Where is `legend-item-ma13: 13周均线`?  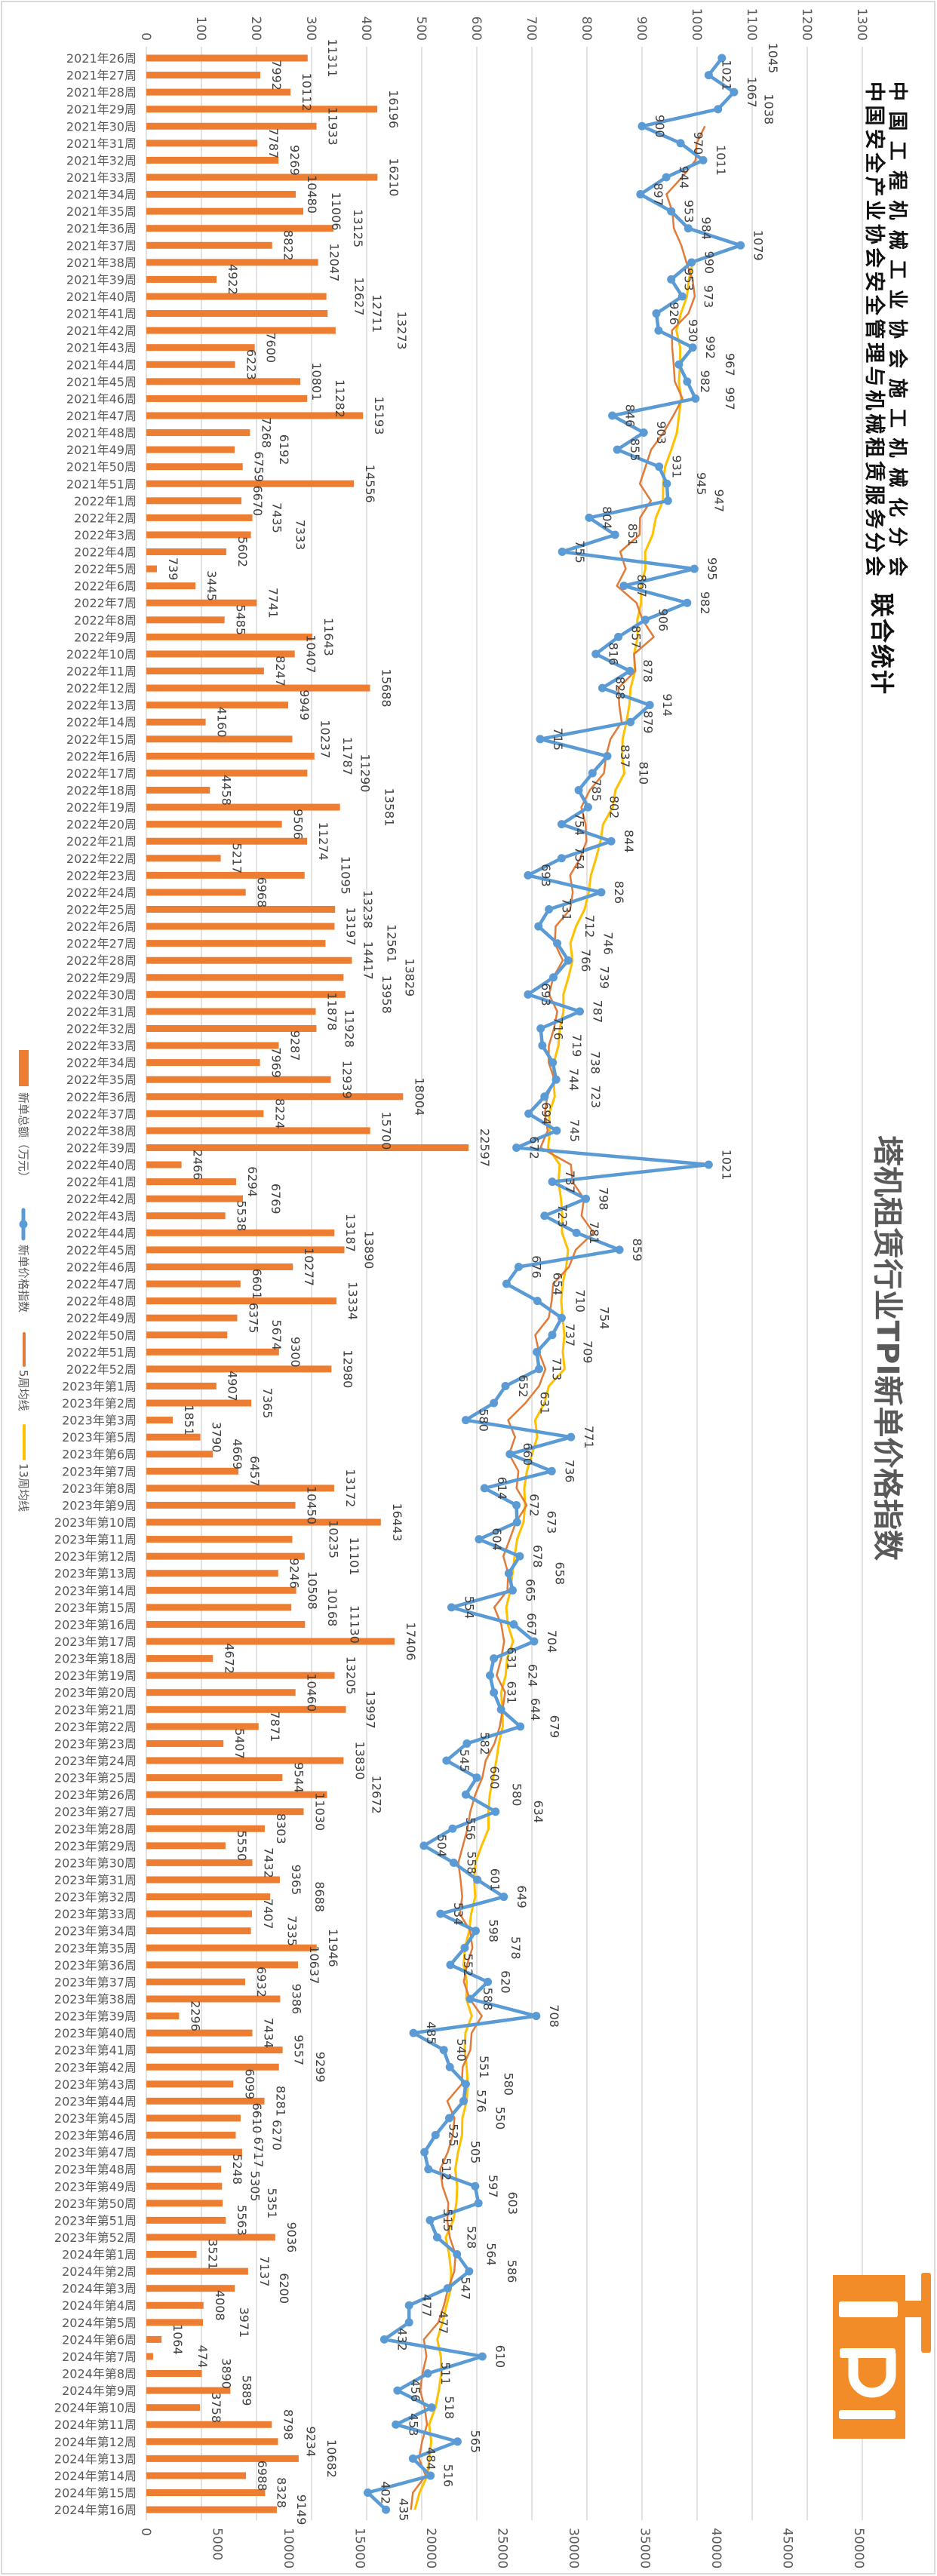 legend-item-ma13: 13周均线 is located at coordinates (23, 1468).